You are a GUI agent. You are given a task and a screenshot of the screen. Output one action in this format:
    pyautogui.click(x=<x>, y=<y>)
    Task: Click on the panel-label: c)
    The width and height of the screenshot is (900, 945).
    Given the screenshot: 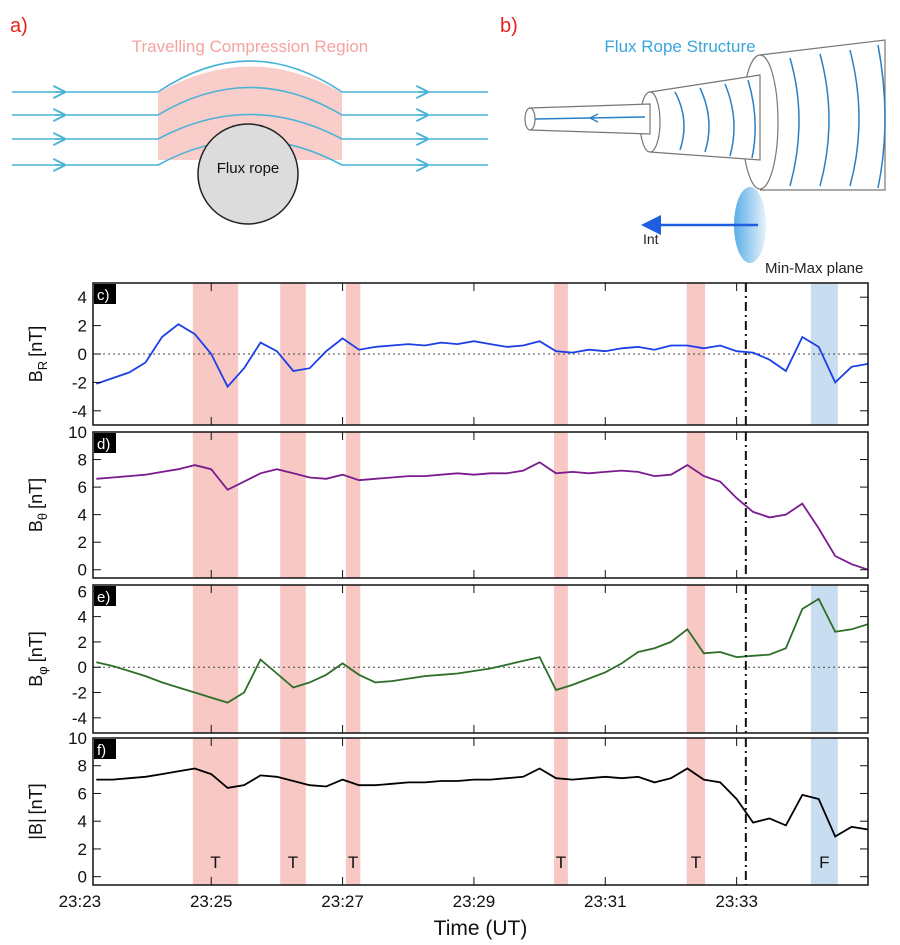 What is the action you would take?
    pyautogui.click(x=103, y=295)
    